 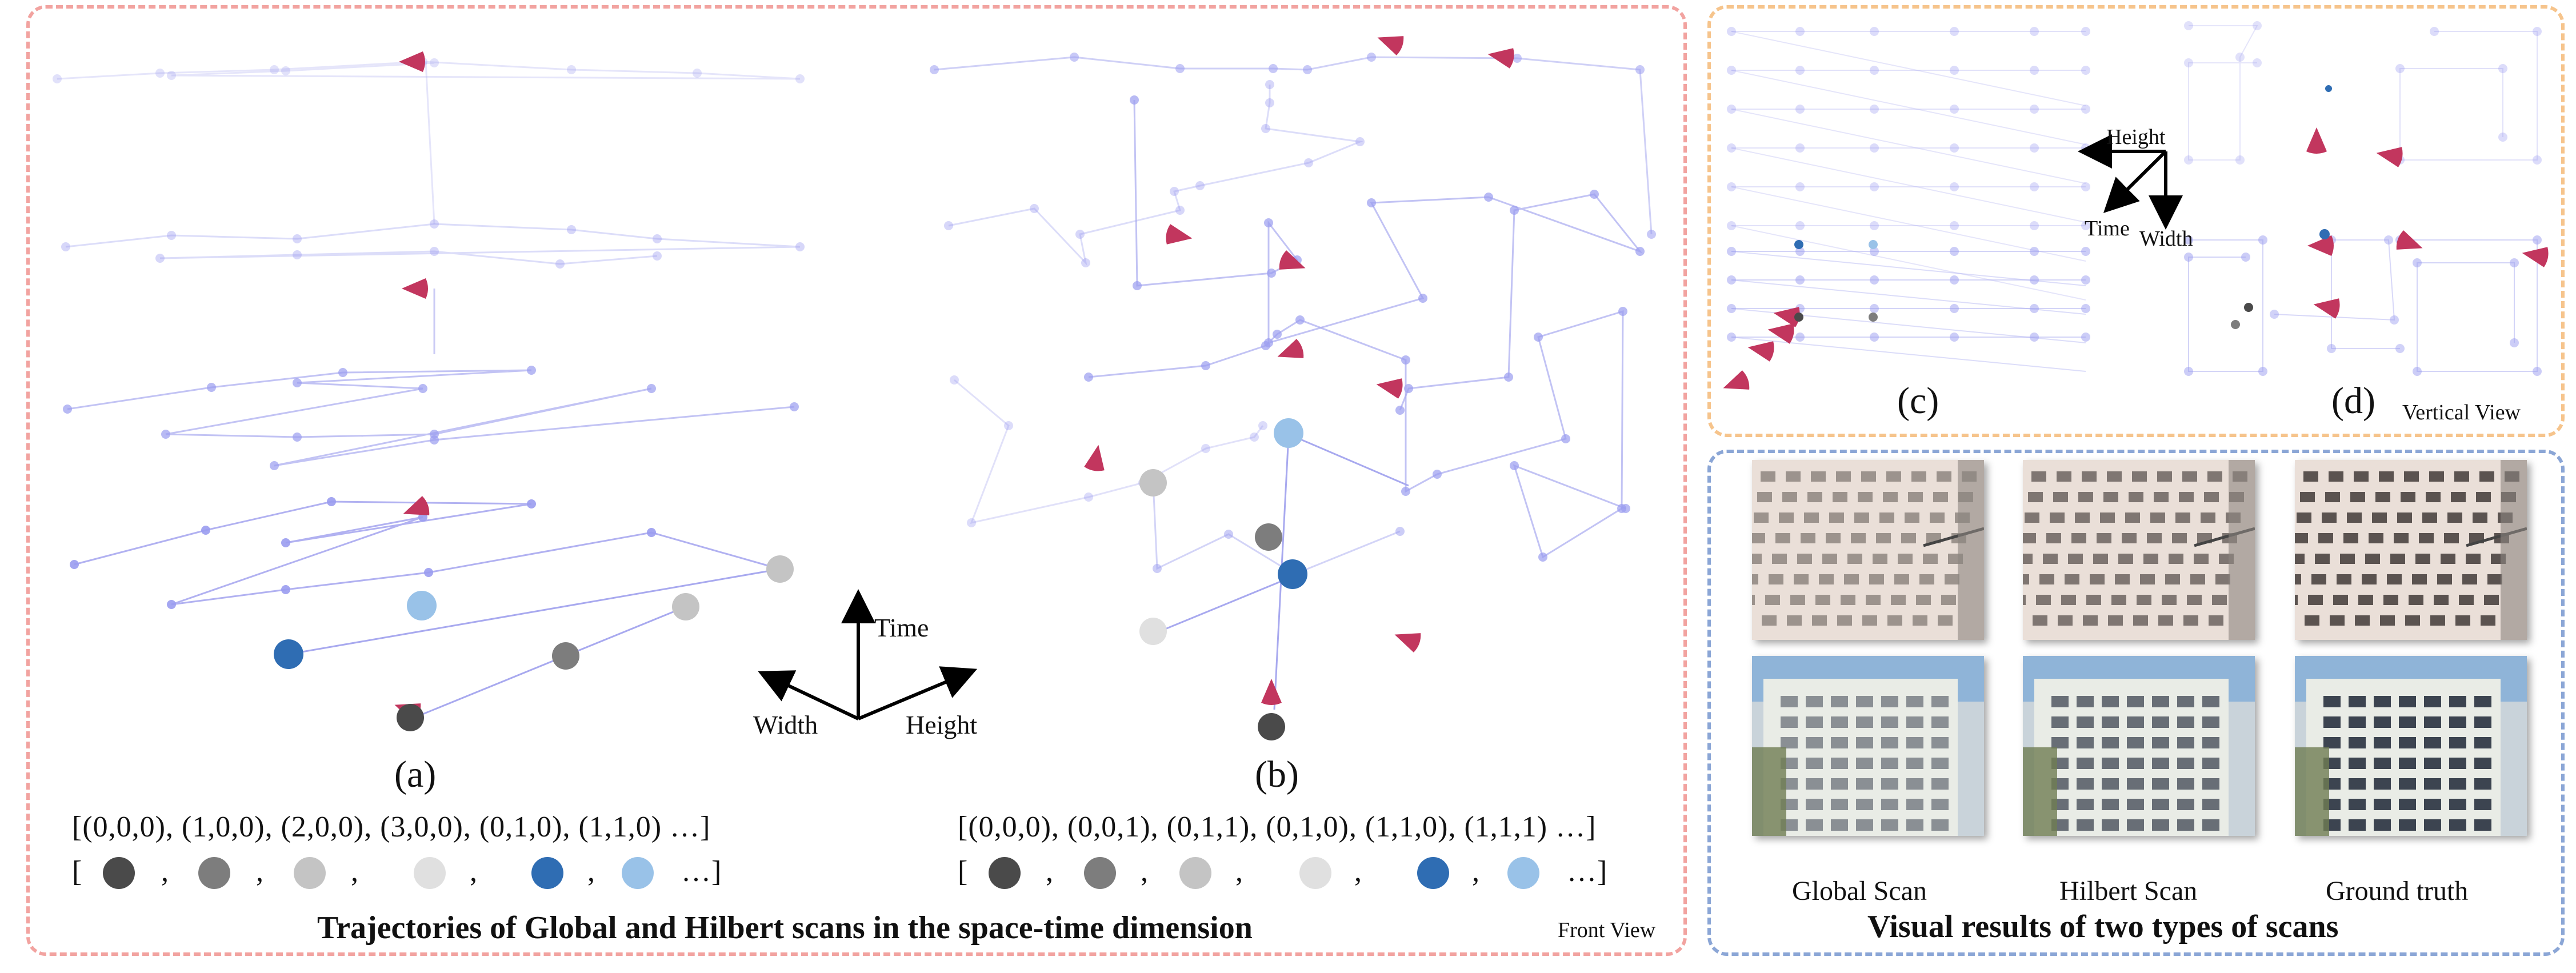 I want to click on caption-hilbert-scan: Hilbert Scan, so click(x=2128, y=891).